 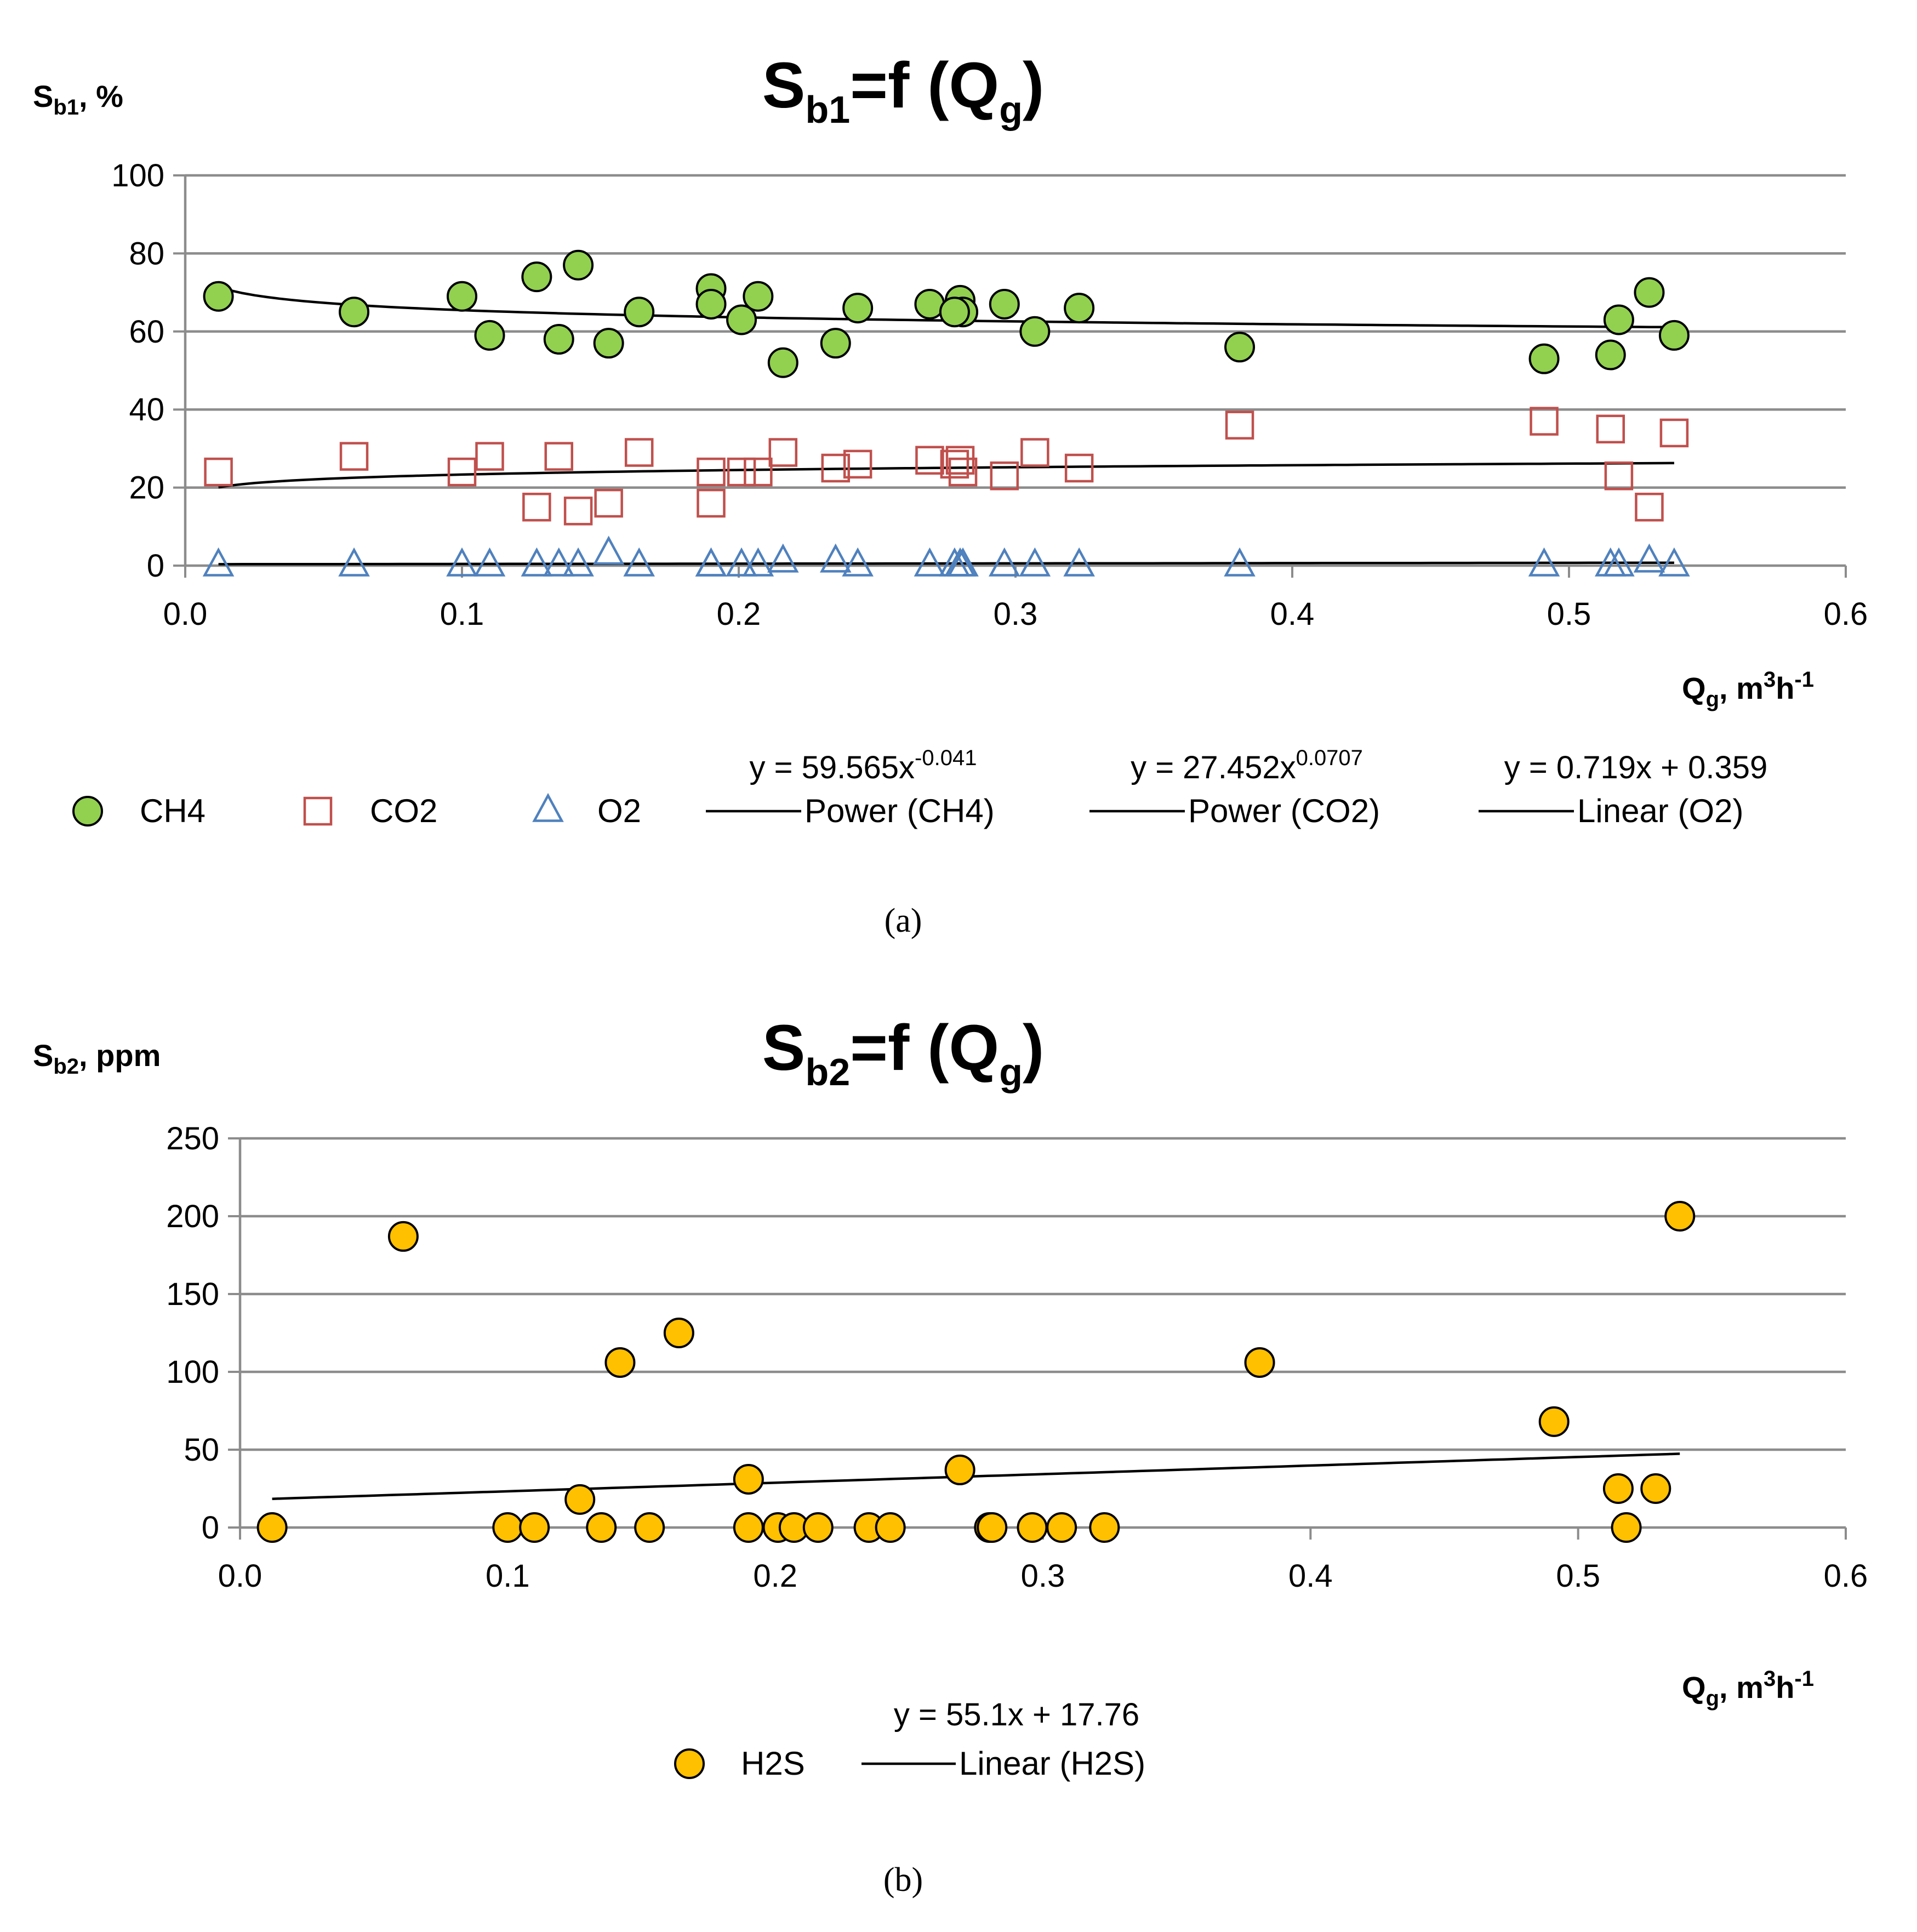 I want to click on figure-caption: (b), so click(x=903, y=1880).